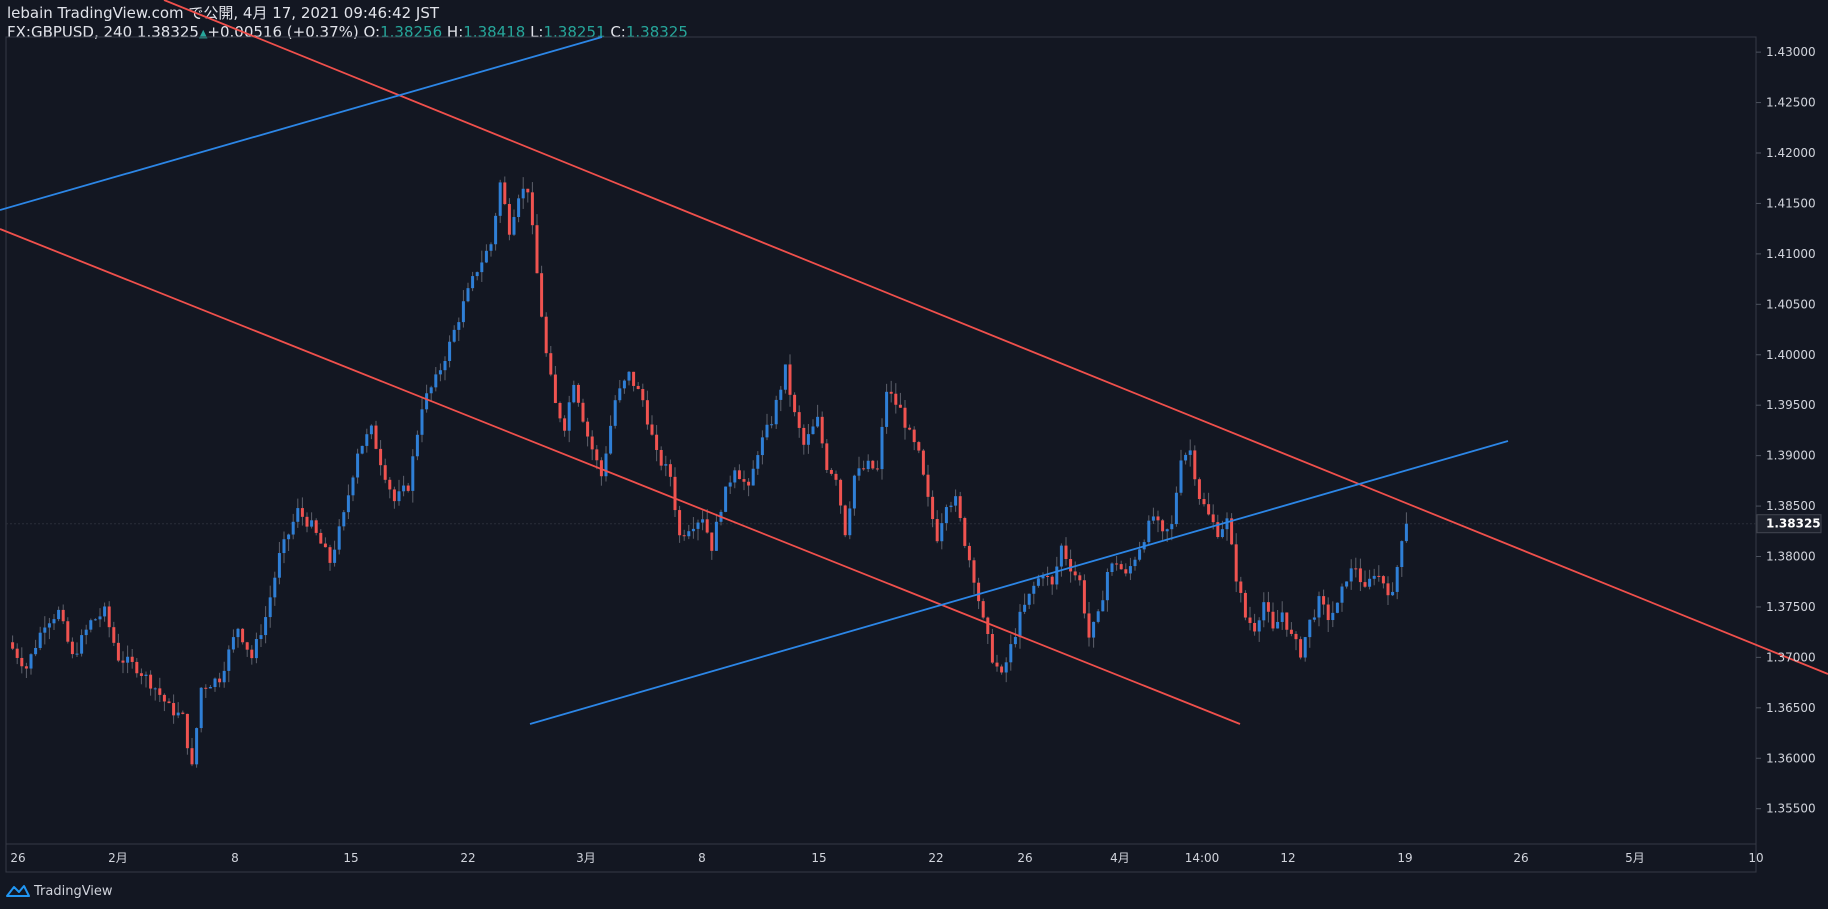 This screenshot has width=1828, height=909. I want to click on price-tick-label: 1.40000, so click(1791, 355).